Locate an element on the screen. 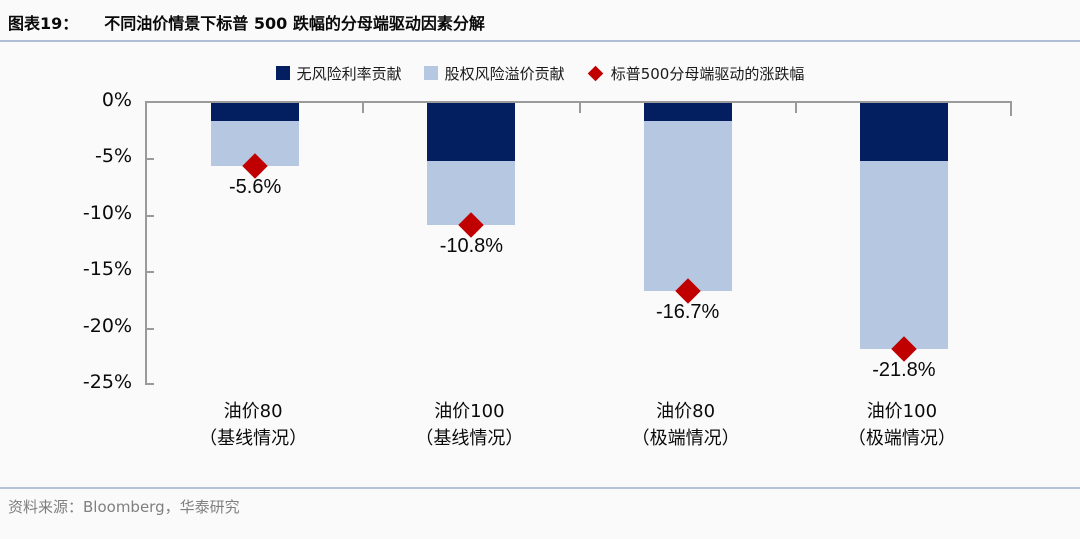 This screenshot has height=539, width=1080. y-tick-label: -25% is located at coordinates (107, 382).